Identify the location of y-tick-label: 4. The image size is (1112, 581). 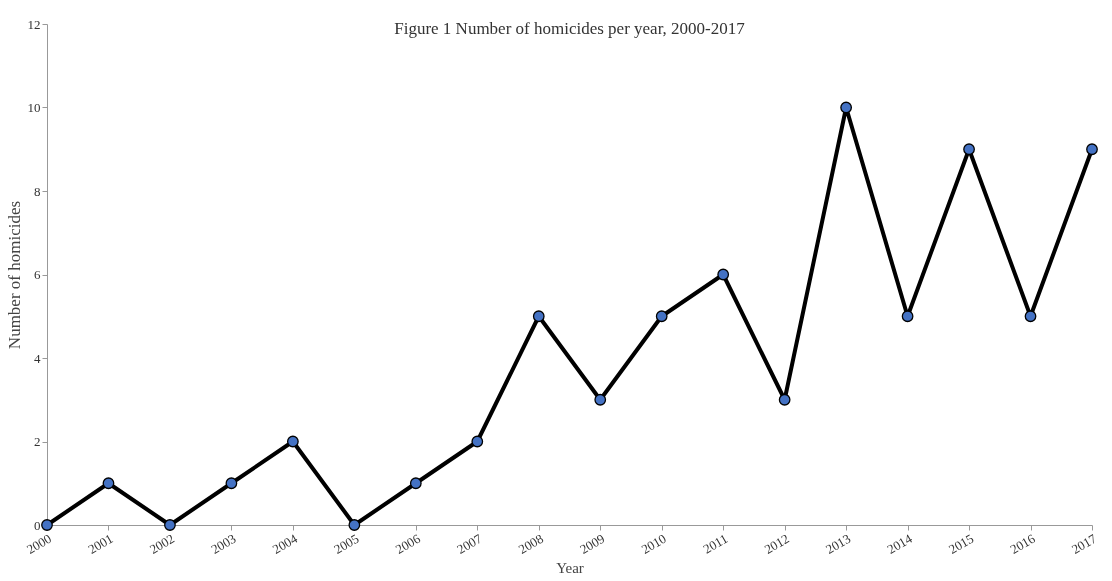
(37, 358).